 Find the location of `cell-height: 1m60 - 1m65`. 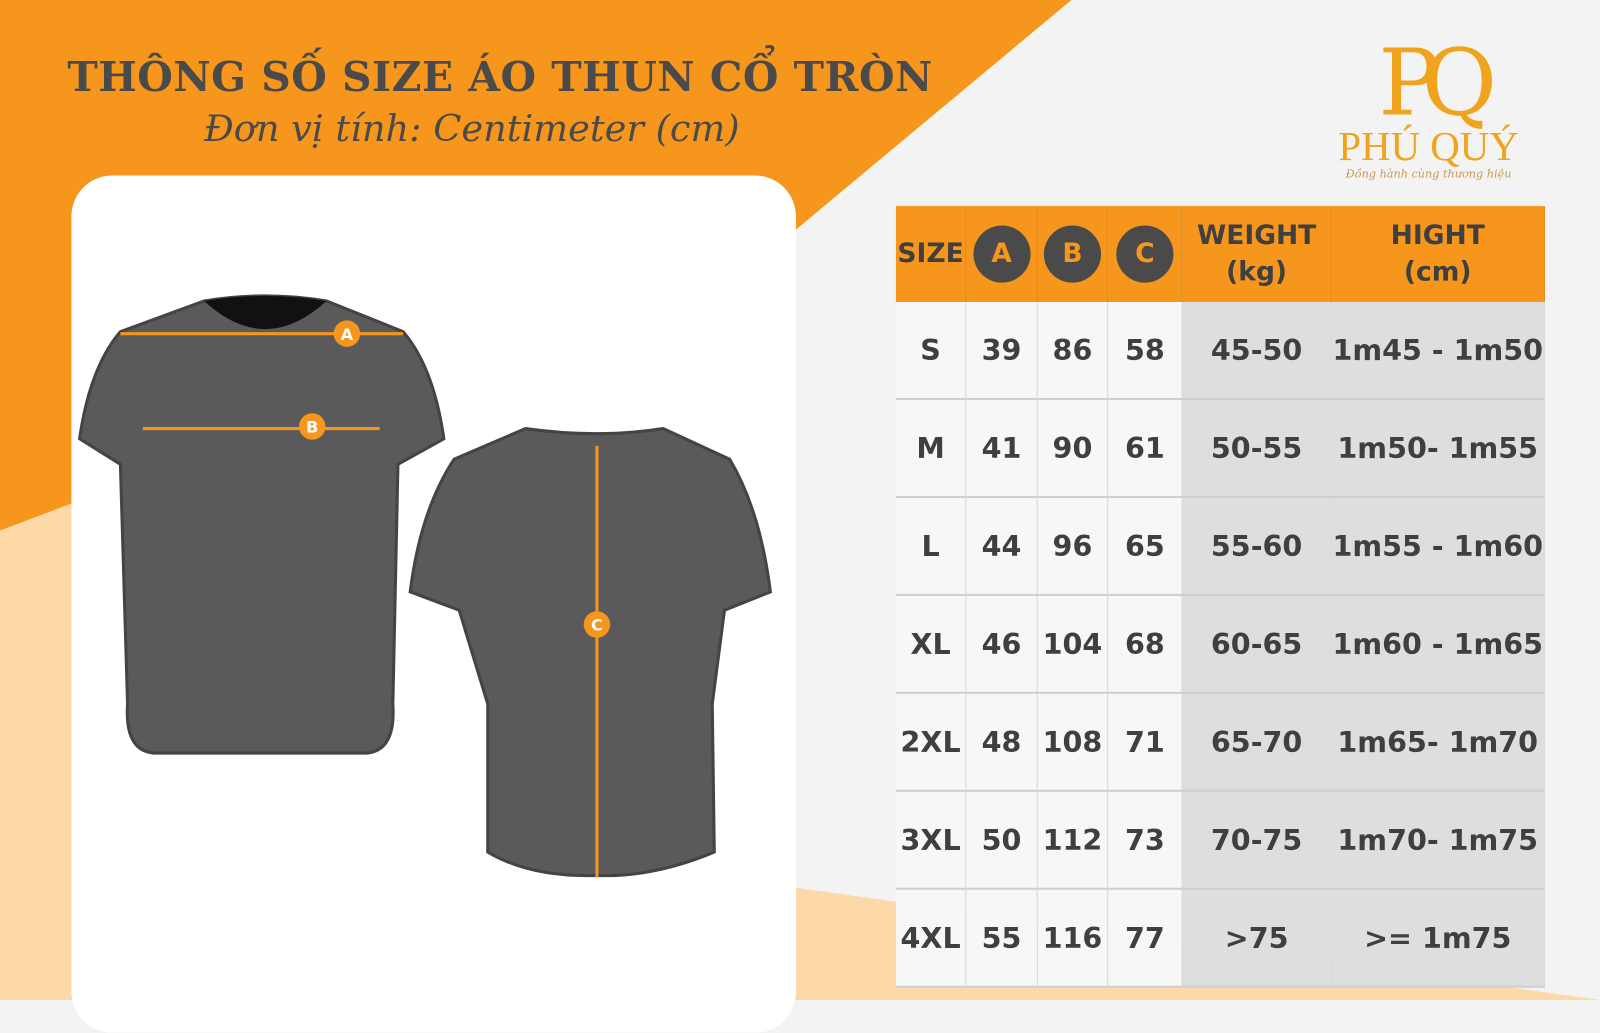

cell-height: 1m60 - 1m65 is located at coordinates (1438, 644).